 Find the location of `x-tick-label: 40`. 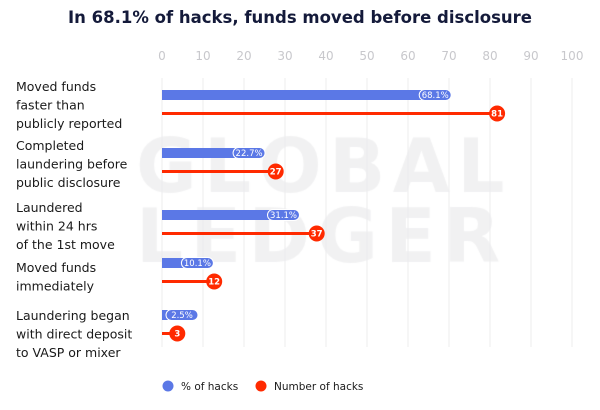

x-tick-label: 40 is located at coordinates (325, 56).